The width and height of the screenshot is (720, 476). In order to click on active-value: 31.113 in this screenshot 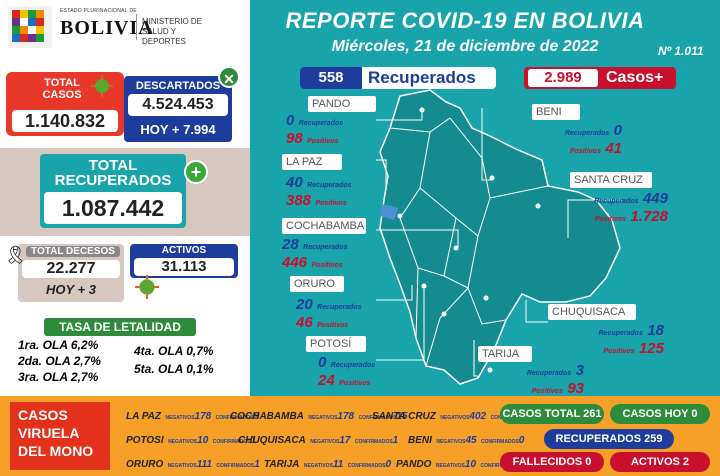, I will do `click(184, 267)`.